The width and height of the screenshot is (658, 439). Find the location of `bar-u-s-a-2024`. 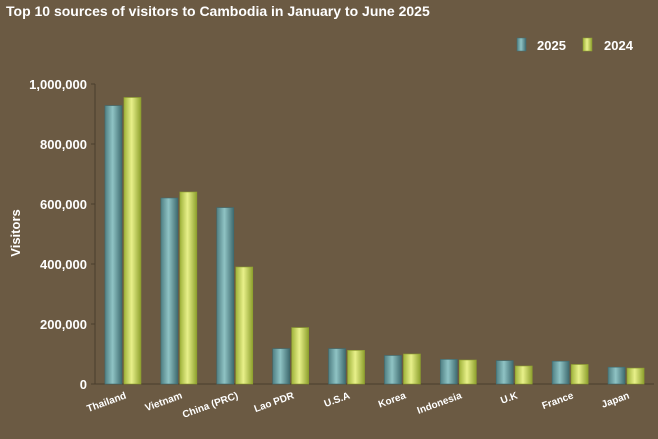

bar-u-s-a-2024 is located at coordinates (356, 367).